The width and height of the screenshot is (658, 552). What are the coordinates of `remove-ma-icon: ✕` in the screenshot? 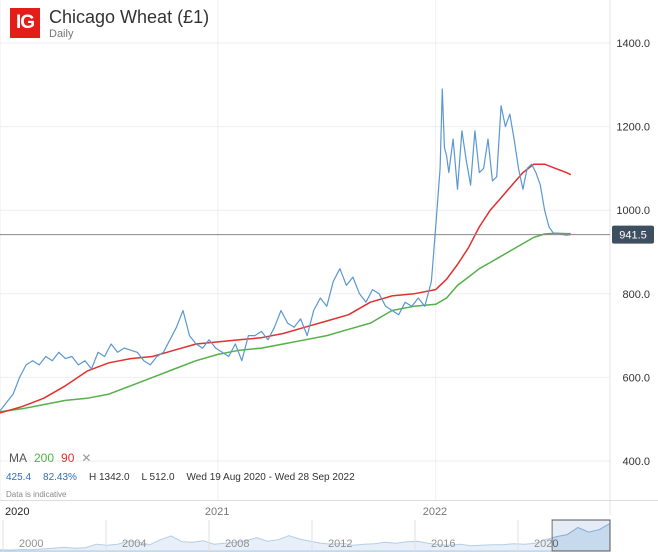 It's located at (86, 458).